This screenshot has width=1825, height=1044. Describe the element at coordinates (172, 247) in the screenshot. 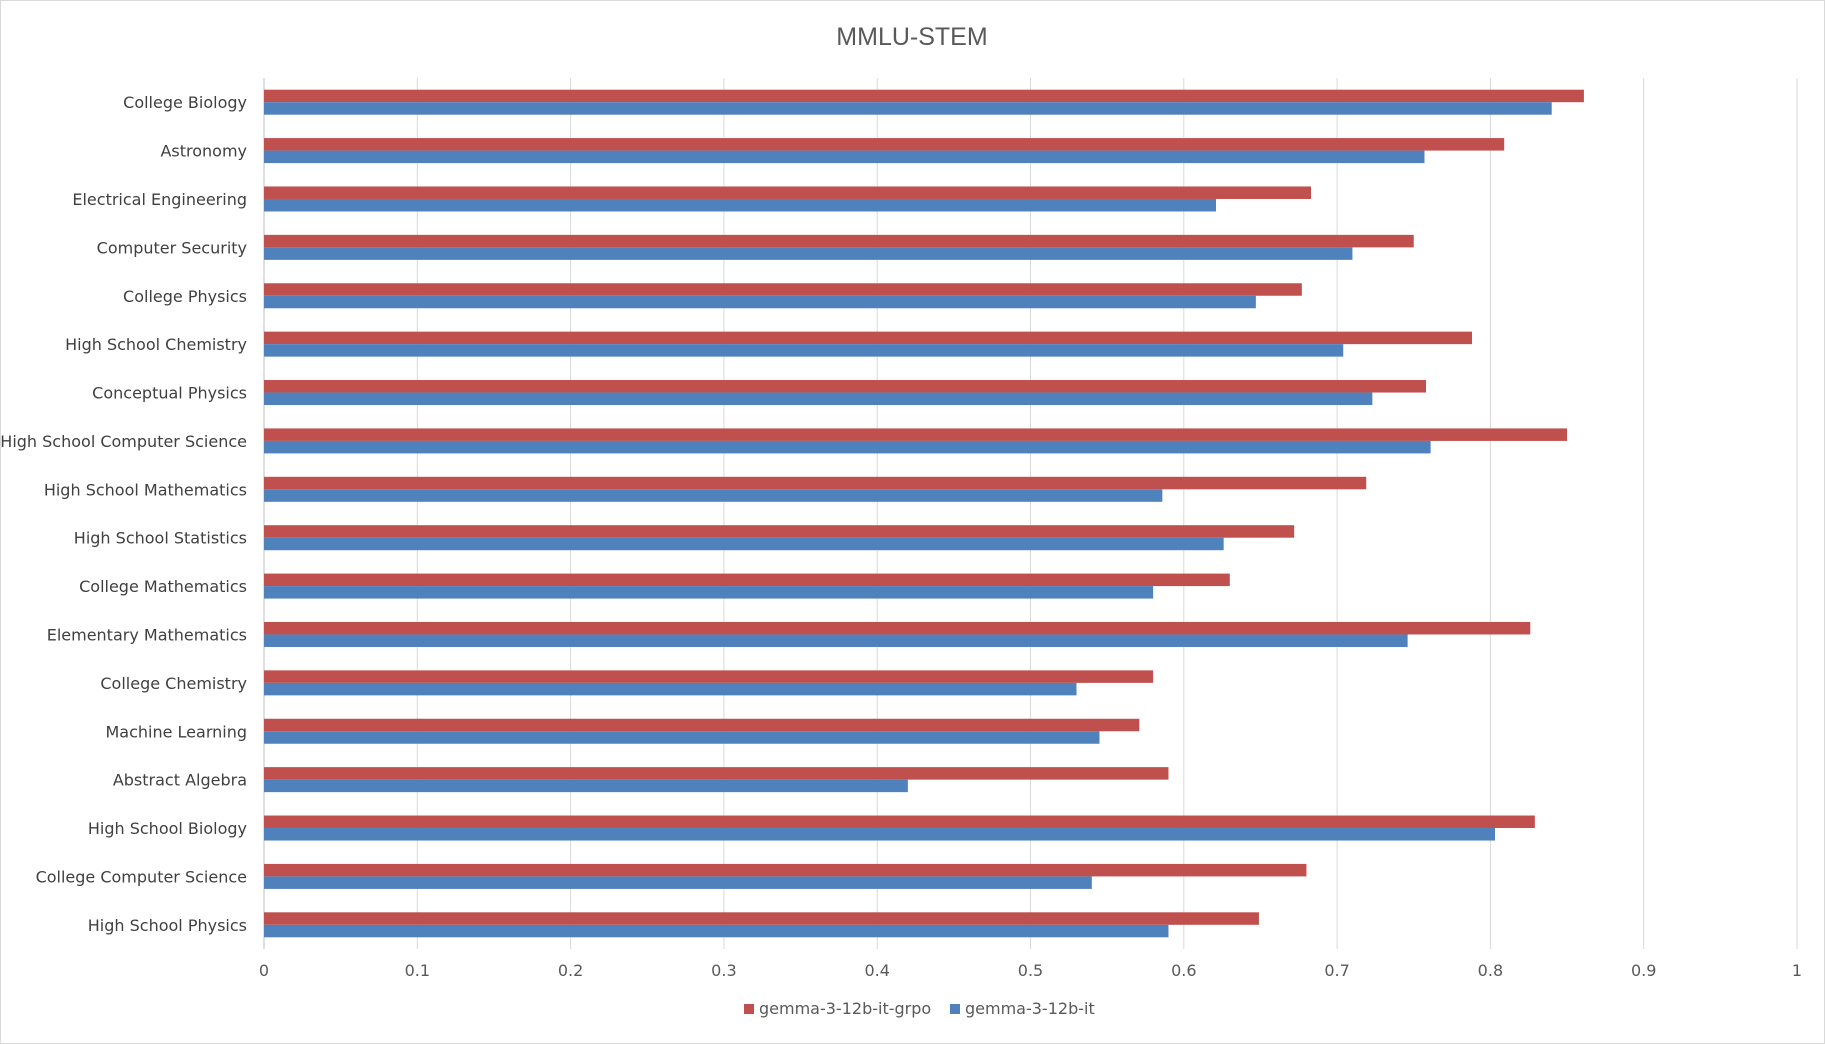

I see `category-label: Computer Security` at that location.